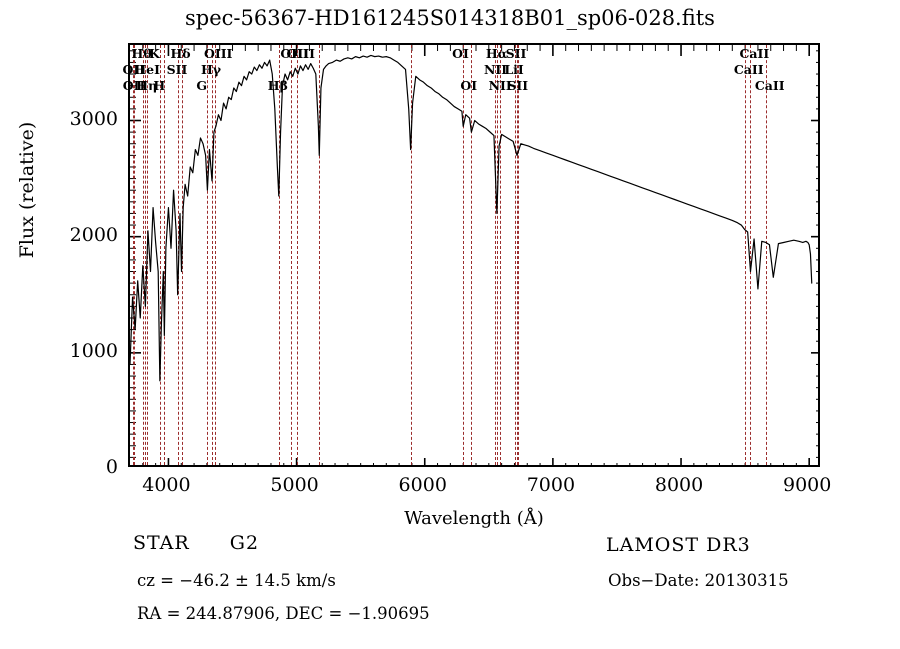 The image size is (900, 649). Describe the element at coordinates (166, 485) in the screenshot. I see `x-tick-label: 4000` at that location.